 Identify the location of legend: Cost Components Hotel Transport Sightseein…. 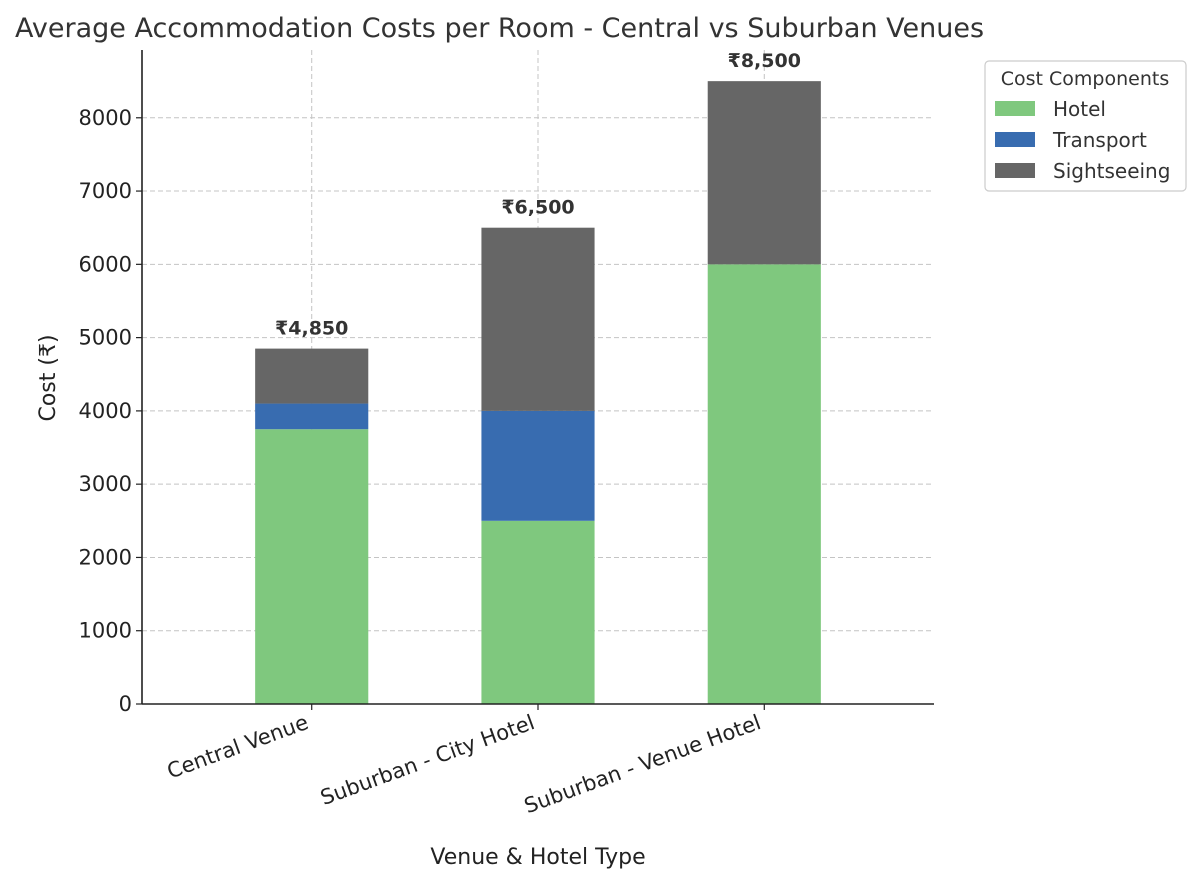
(1085, 126).